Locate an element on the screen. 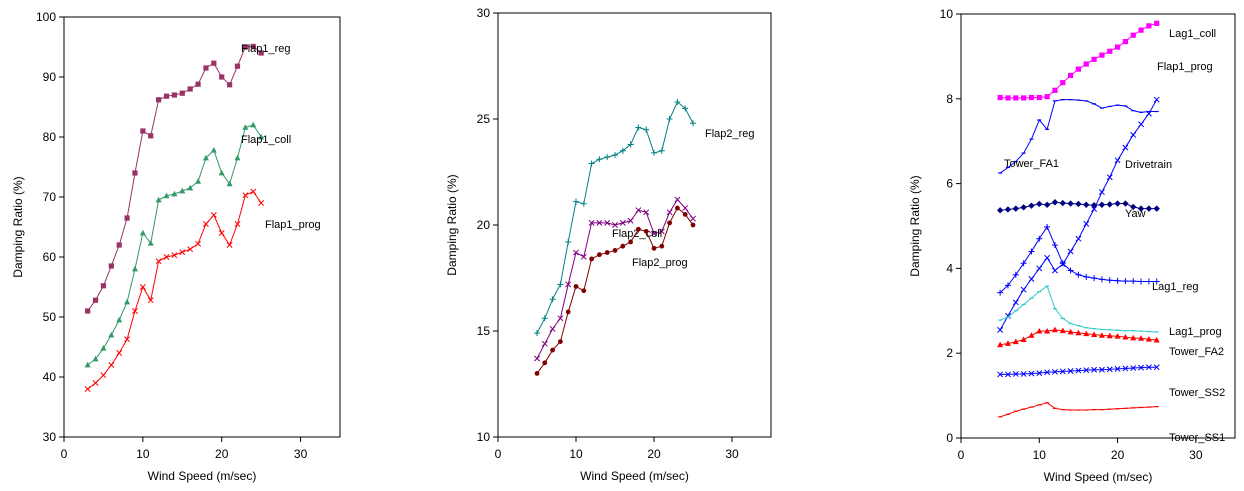 The width and height of the screenshot is (1244, 491). y-tick-label: 30 is located at coordinates (484, 13).